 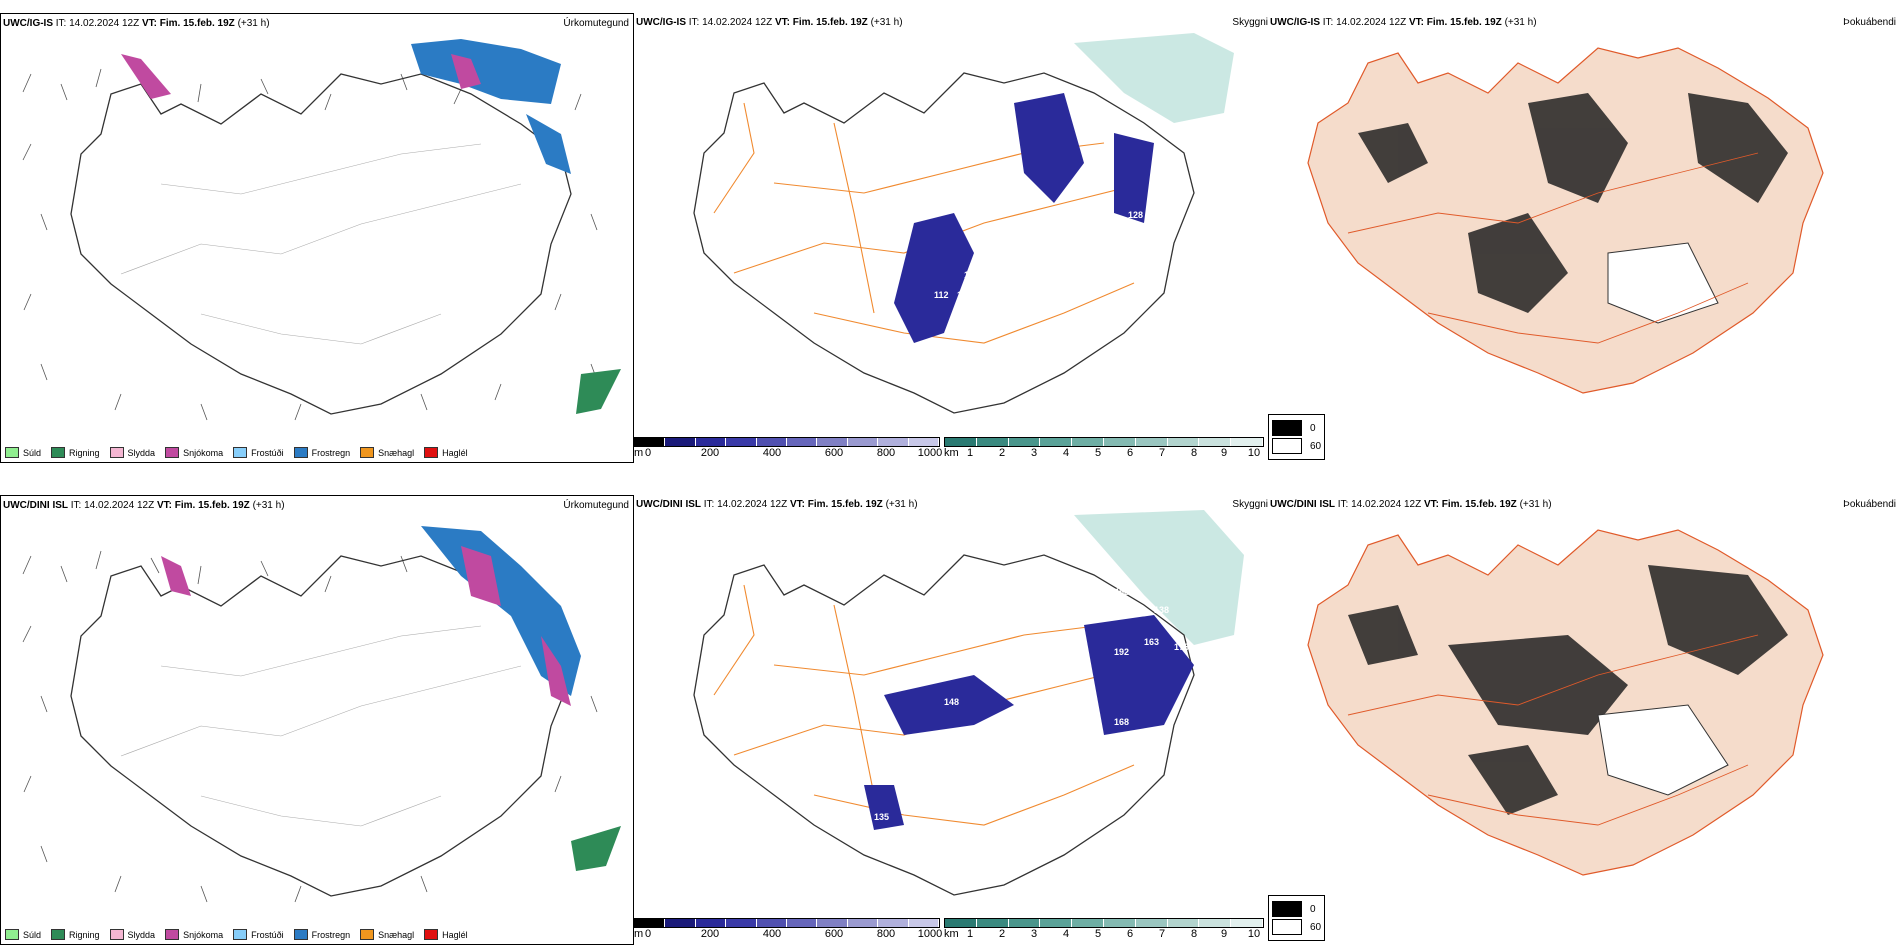 What do you see at coordinates (1151, 642) in the screenshot?
I see `cloud-label: 163` at bounding box center [1151, 642].